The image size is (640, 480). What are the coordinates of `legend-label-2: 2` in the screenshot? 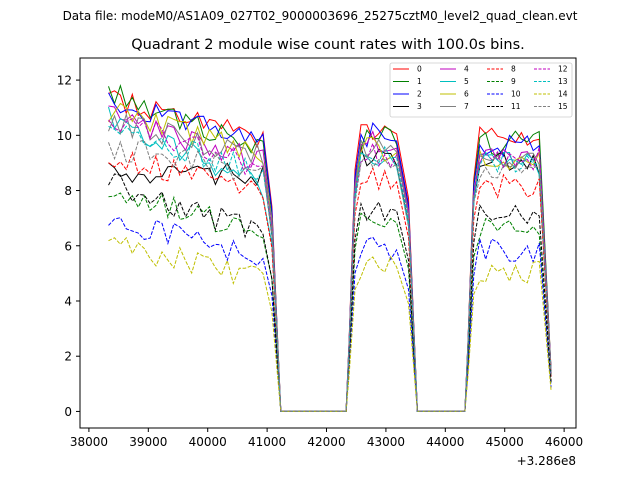 It's located at (419, 94).